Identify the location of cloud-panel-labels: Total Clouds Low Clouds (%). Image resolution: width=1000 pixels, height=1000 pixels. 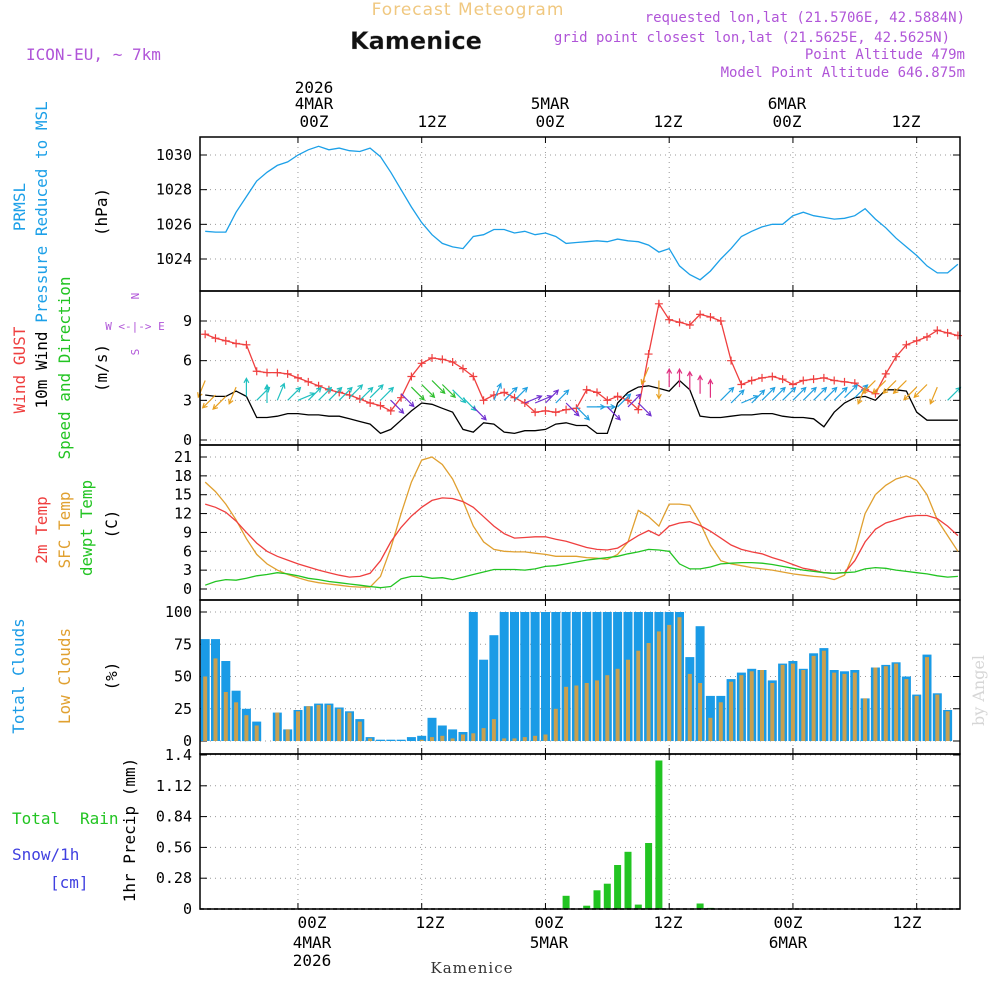
(65, 676).